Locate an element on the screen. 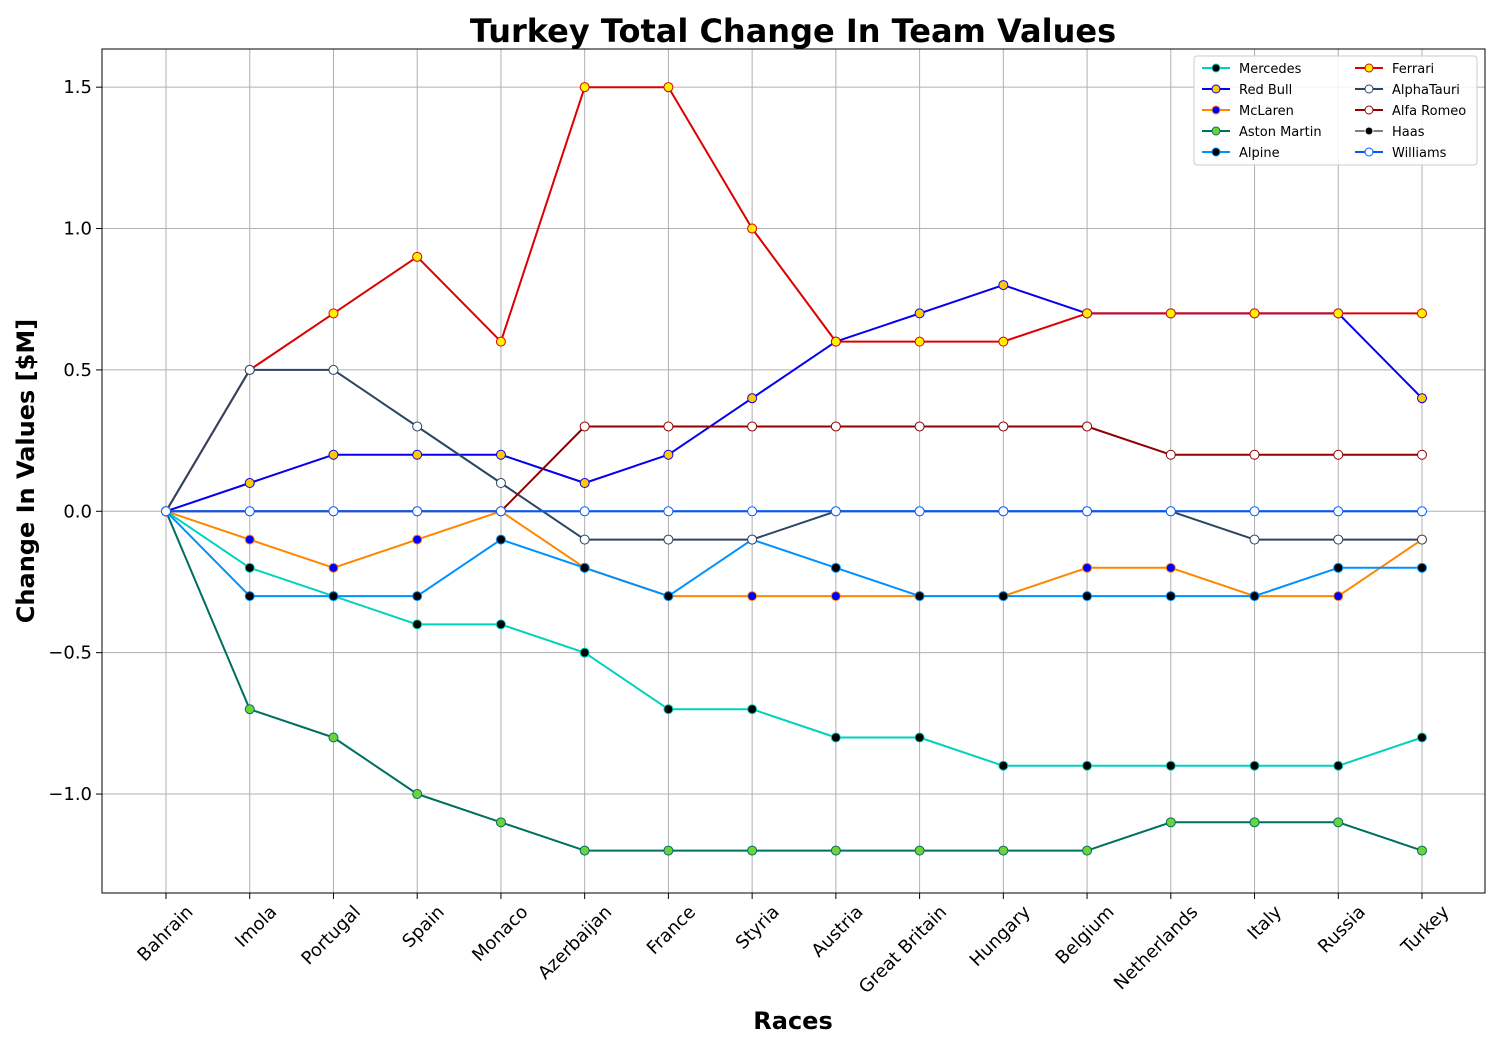 This screenshot has height=1050, width=1500. legend-entry-alphatauri: AlphaTauri is located at coordinates (1407, 90).